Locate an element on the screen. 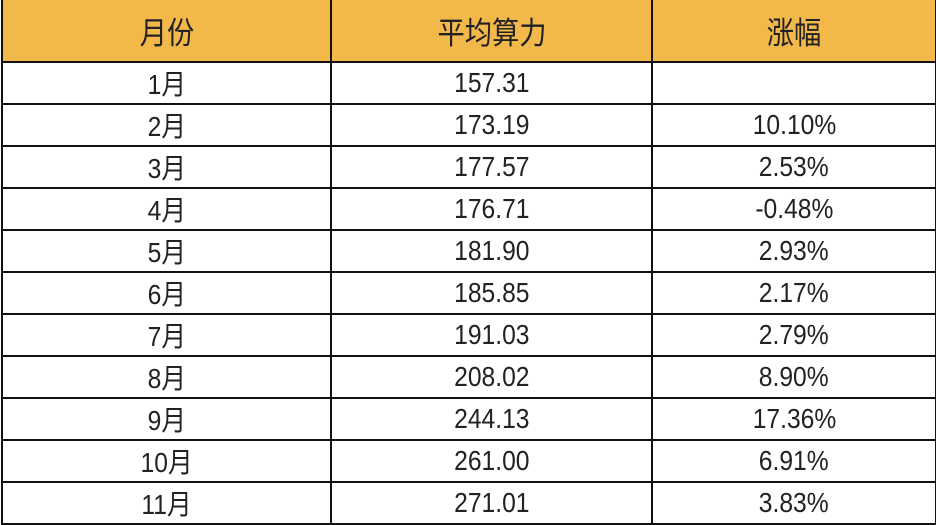 The image size is (936, 525). cell-avg-hashrate: 177.57 is located at coordinates (491, 167).